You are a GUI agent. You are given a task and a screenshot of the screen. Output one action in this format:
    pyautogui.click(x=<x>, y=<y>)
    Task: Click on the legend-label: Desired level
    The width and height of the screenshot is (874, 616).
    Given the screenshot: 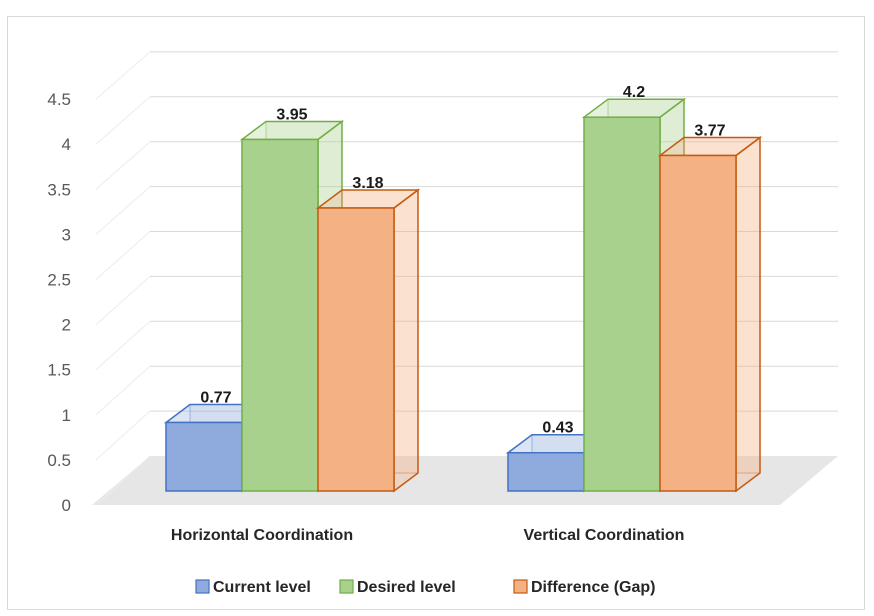 What is the action you would take?
    pyautogui.click(x=406, y=587)
    